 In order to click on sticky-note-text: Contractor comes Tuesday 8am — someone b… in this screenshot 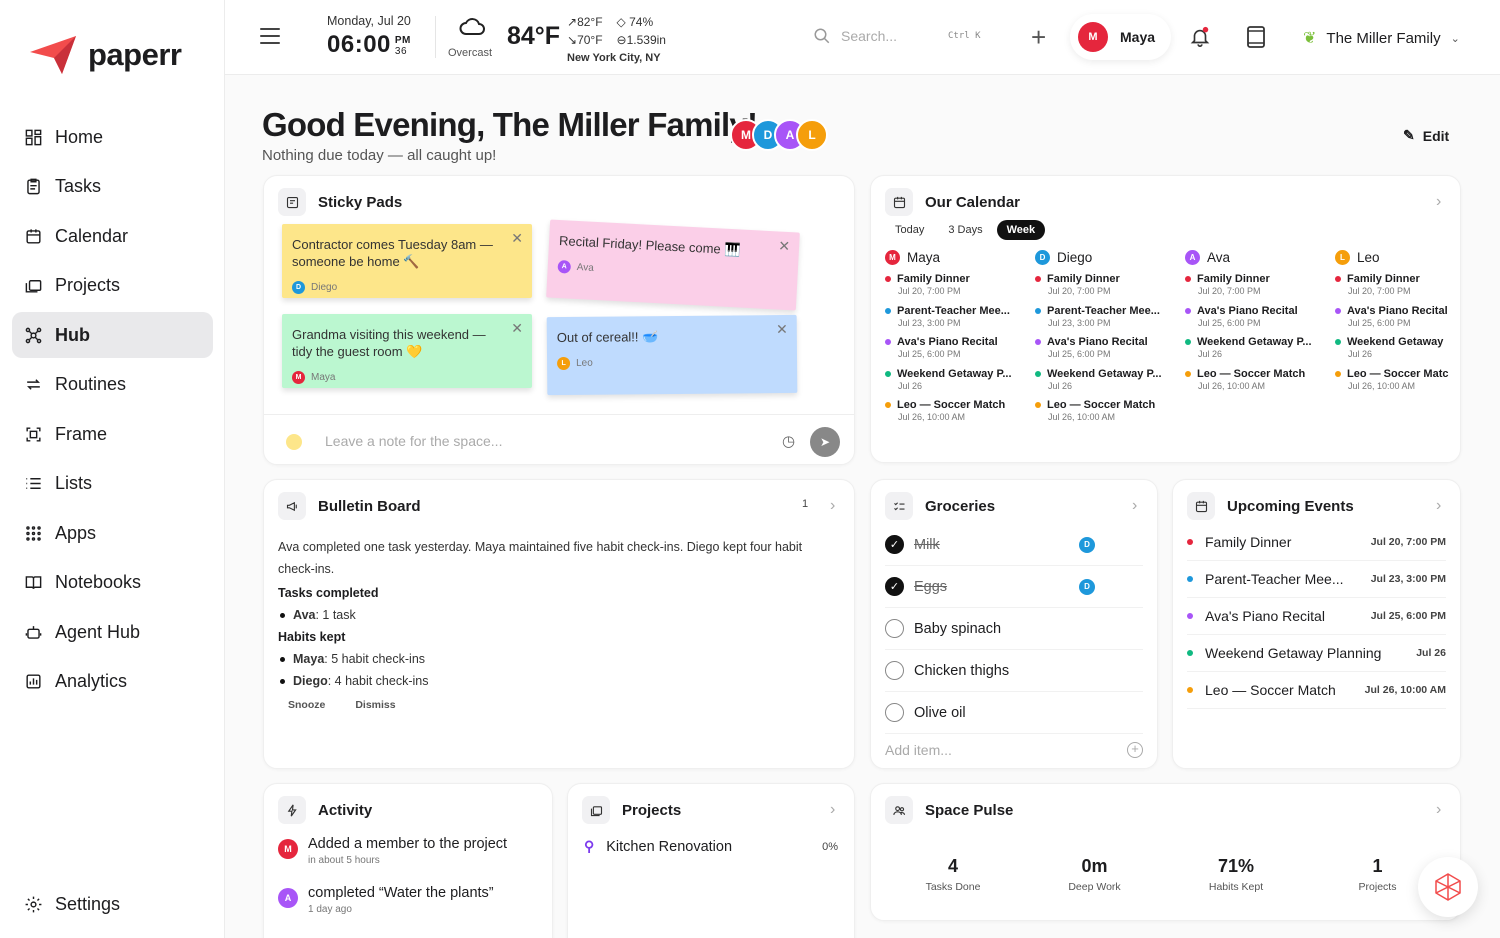, I will do `click(392, 253)`.